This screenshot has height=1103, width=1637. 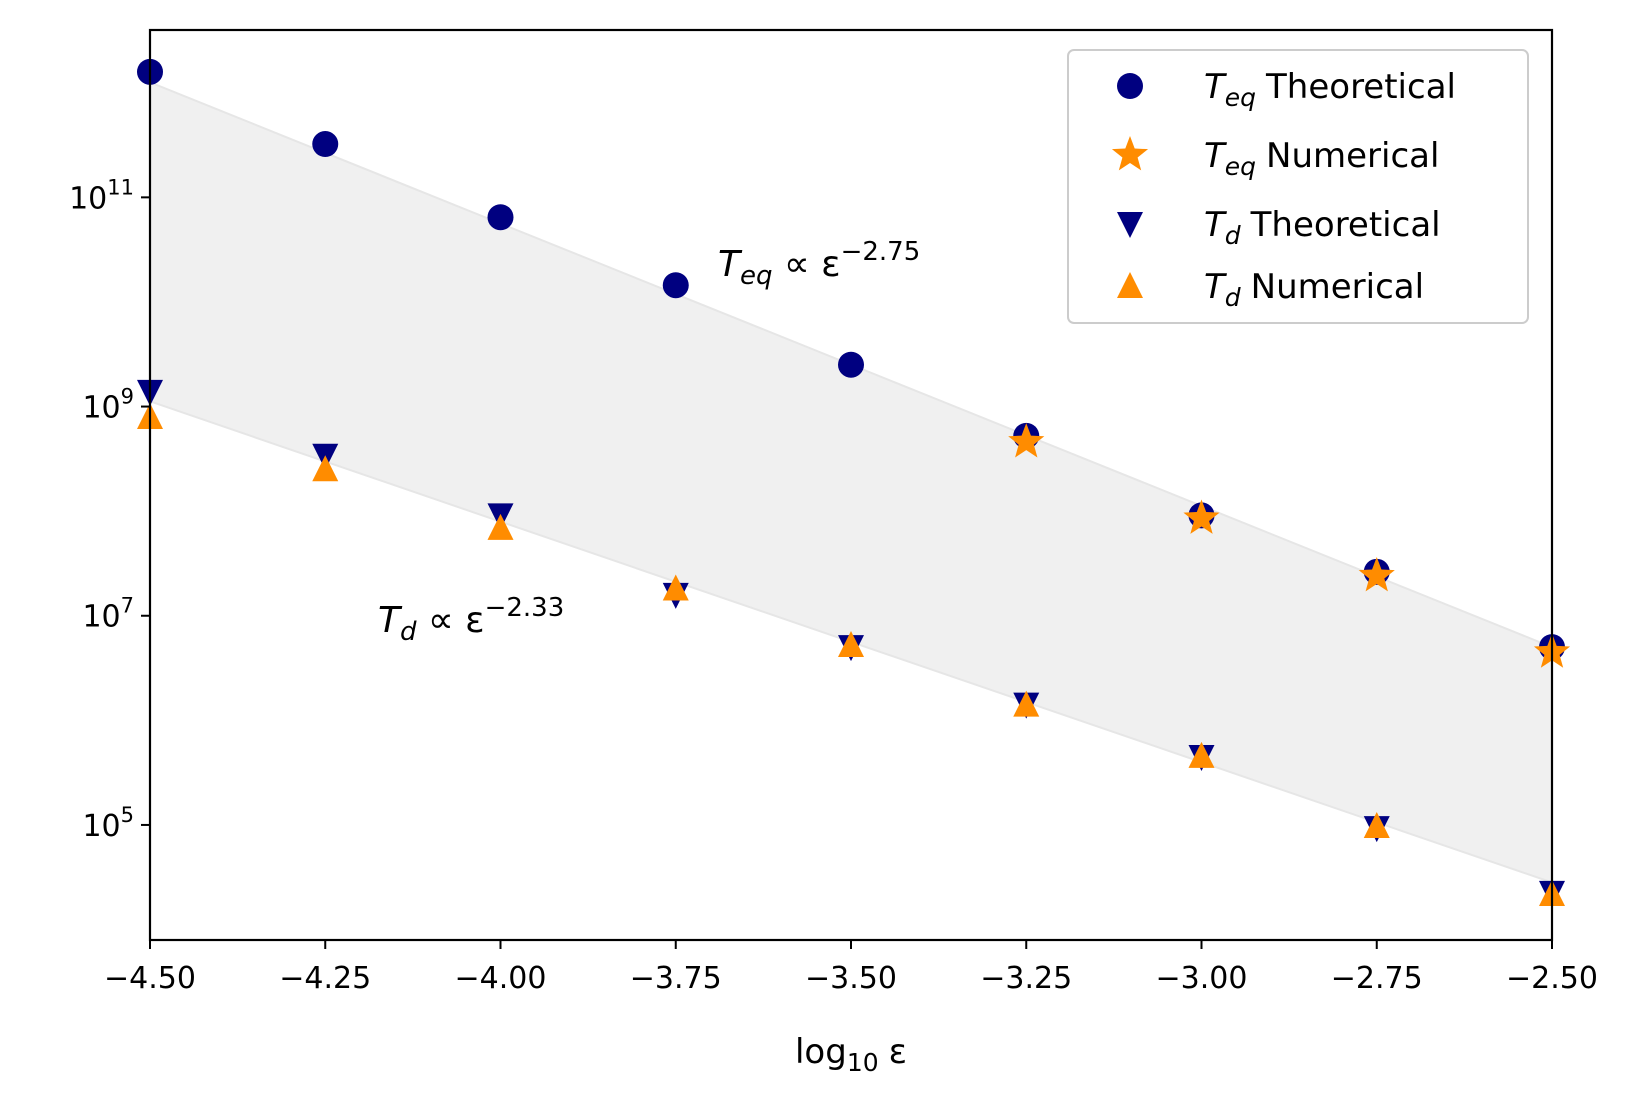 What do you see at coordinates (730, 264) in the screenshot?
I see `annotation-teq-main: T` at bounding box center [730, 264].